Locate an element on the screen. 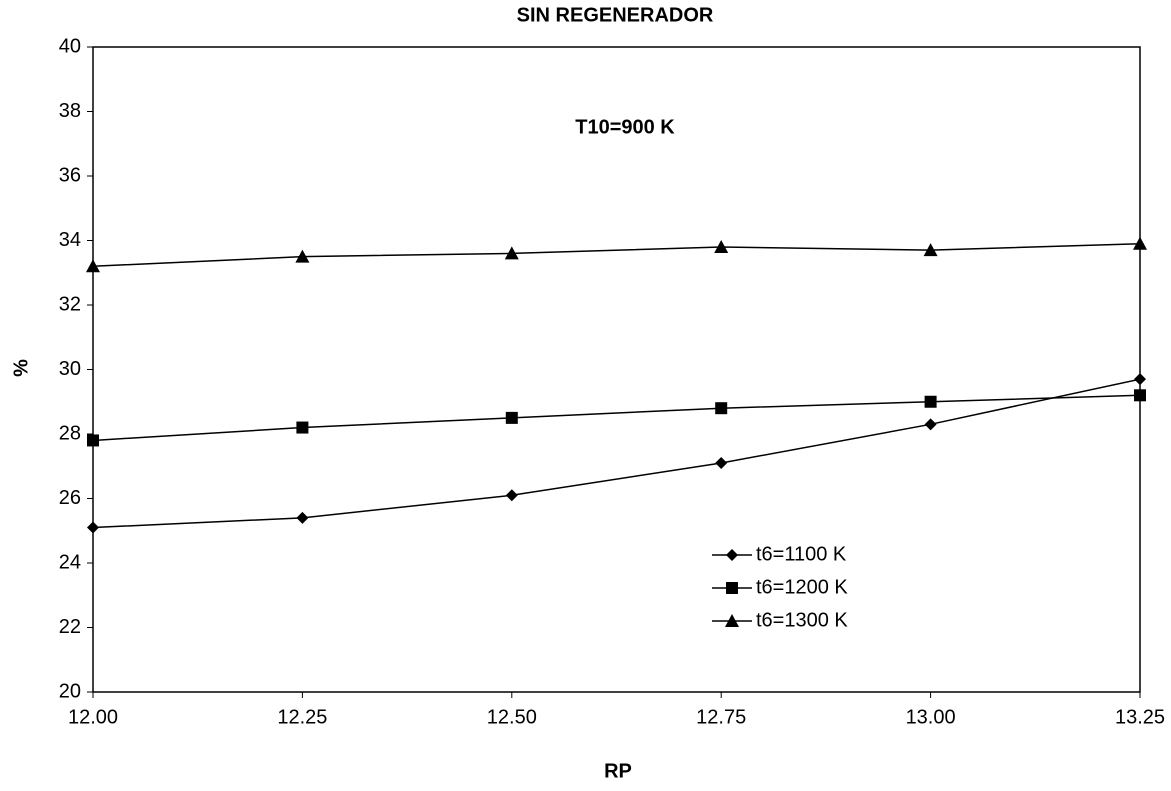 The height and width of the screenshot is (791, 1171). y-tick-label: 34 is located at coordinates (70, 240).